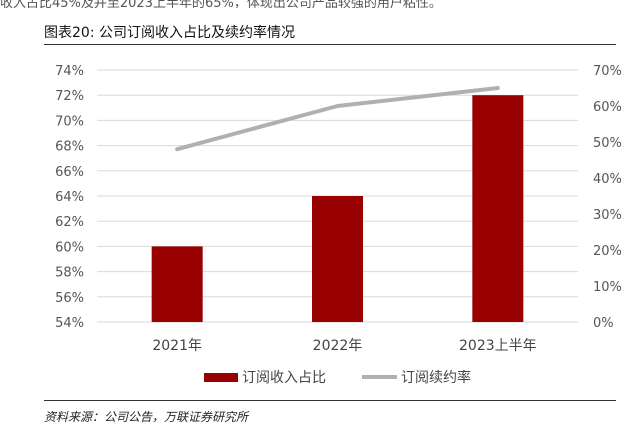  What do you see at coordinates (69, 298) in the screenshot?
I see `left-tick-label: 56%` at bounding box center [69, 298].